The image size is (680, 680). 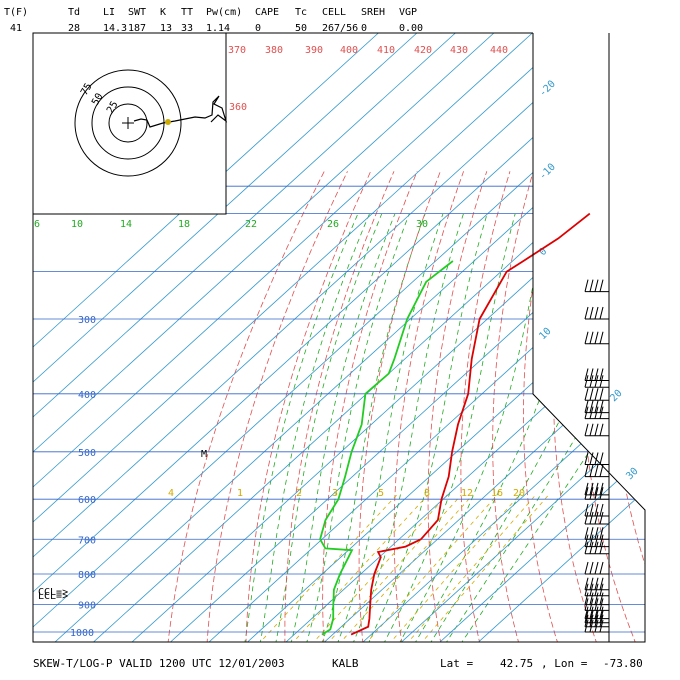 What do you see at coordinates (333, 224) in the screenshot?
I see `theta-e-label: 26` at bounding box center [333, 224].